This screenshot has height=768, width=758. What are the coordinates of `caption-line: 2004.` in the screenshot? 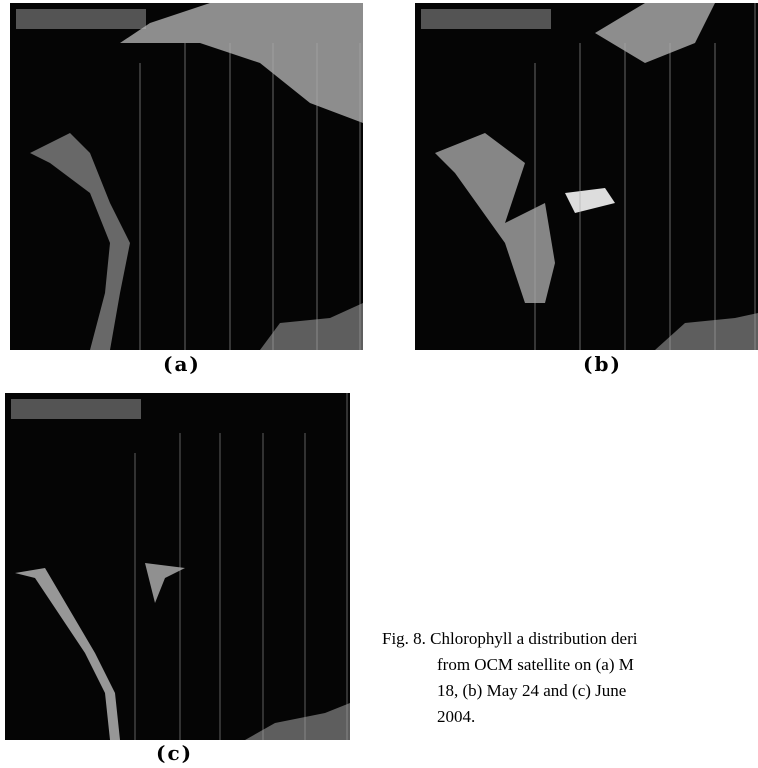 It's located at (456, 716).